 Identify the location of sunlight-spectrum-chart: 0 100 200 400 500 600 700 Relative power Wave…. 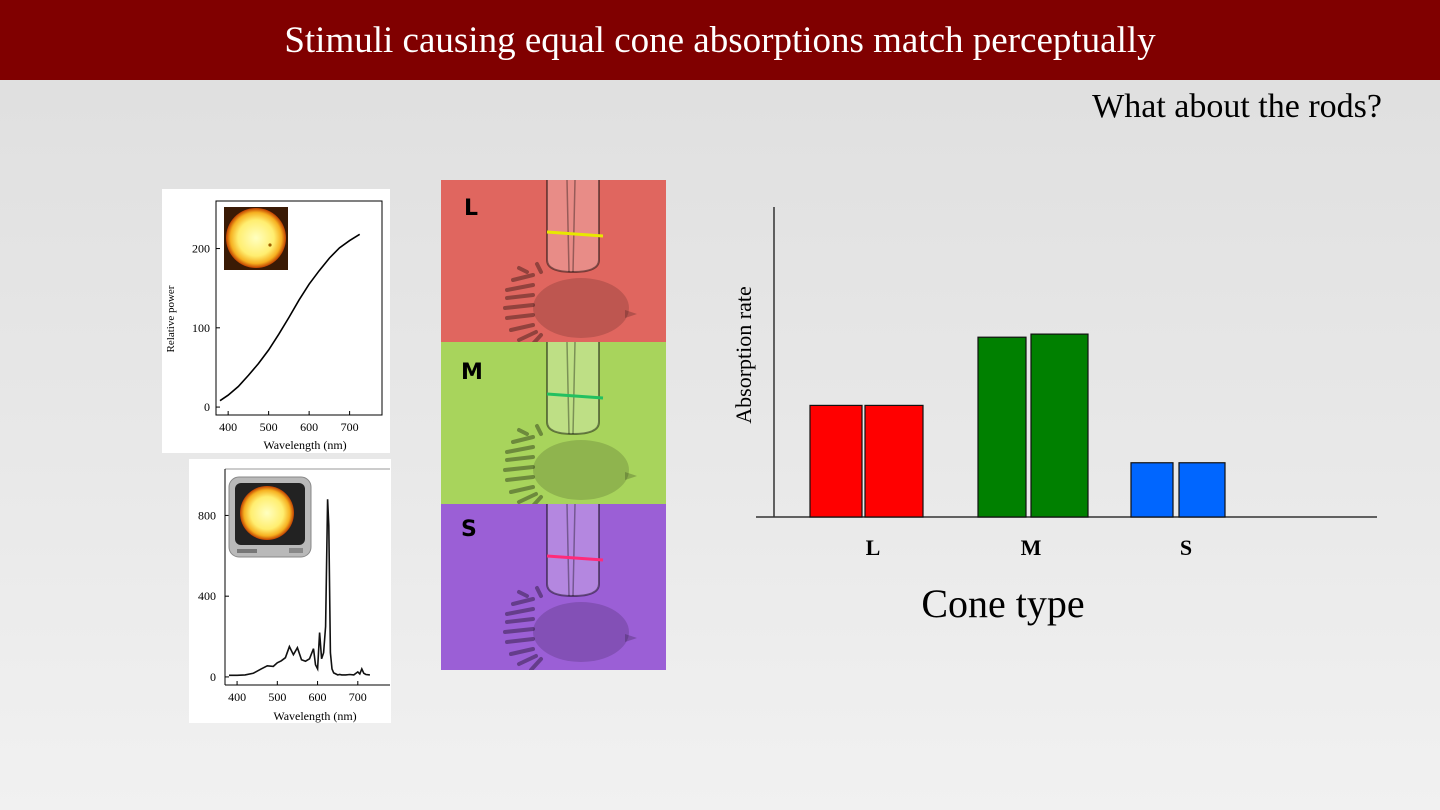
(274, 326).